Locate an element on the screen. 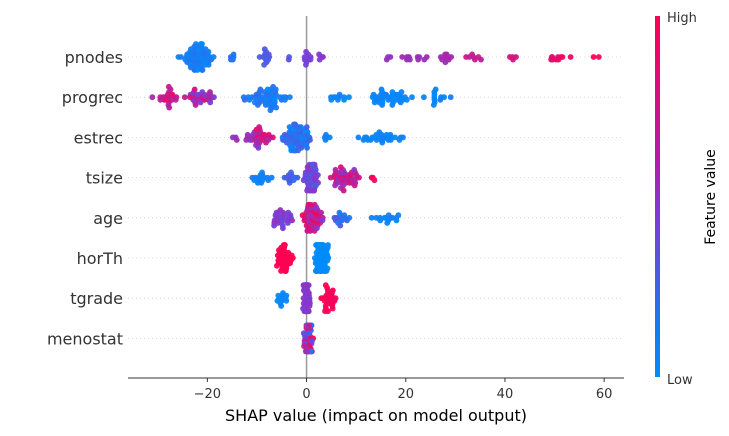  colorbar is located at coordinates (657, 196).